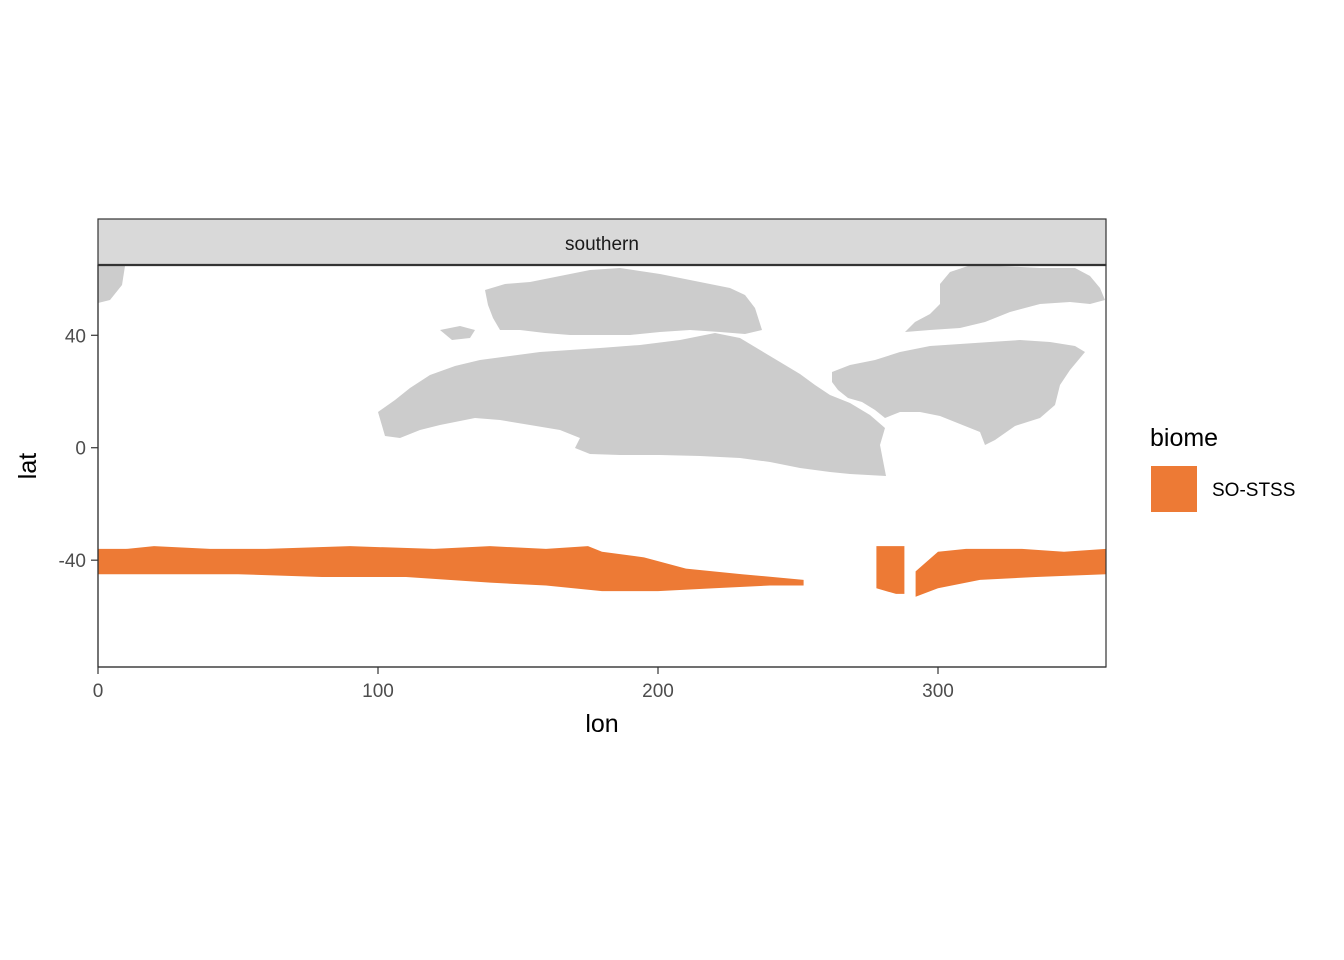 The width and height of the screenshot is (1344, 960). Describe the element at coordinates (79, 466) in the screenshot. I see `y-axis: -40 0 40` at that location.